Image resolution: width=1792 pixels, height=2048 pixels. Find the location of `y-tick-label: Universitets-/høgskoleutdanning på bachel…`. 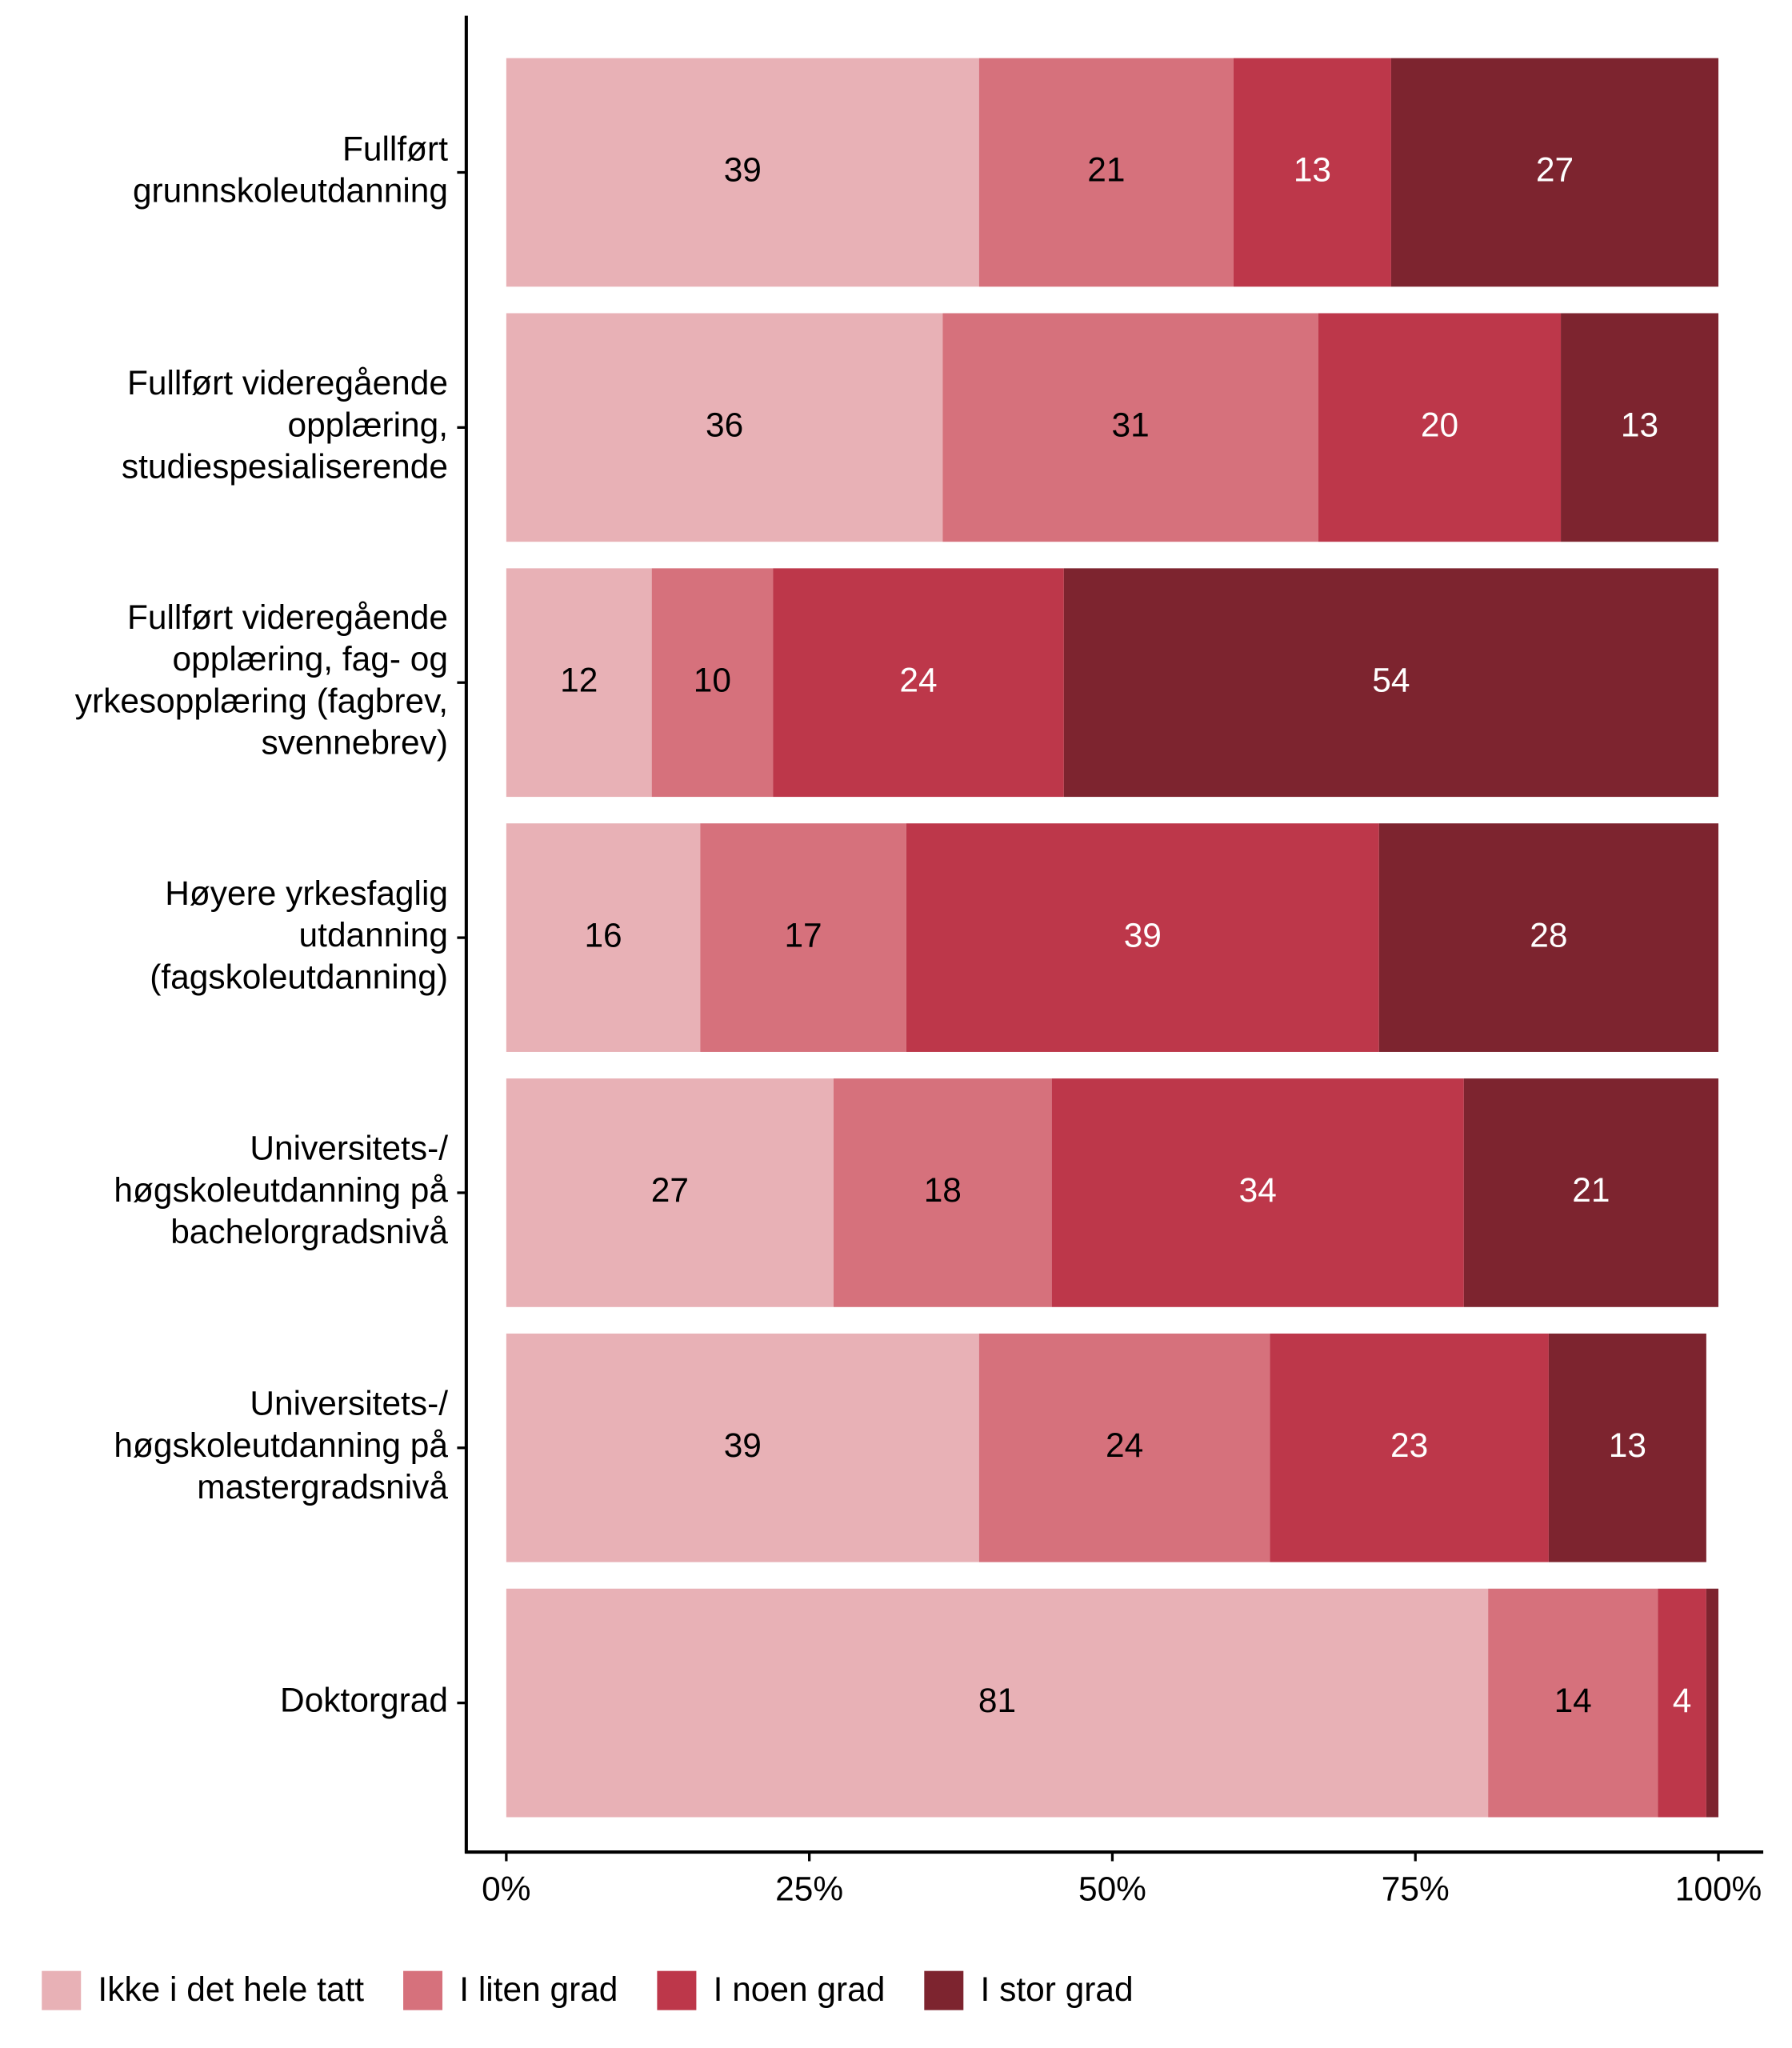

y-tick-label: Universitets-/høgskoleutdanning på bachel… is located at coordinates (281, 1190).